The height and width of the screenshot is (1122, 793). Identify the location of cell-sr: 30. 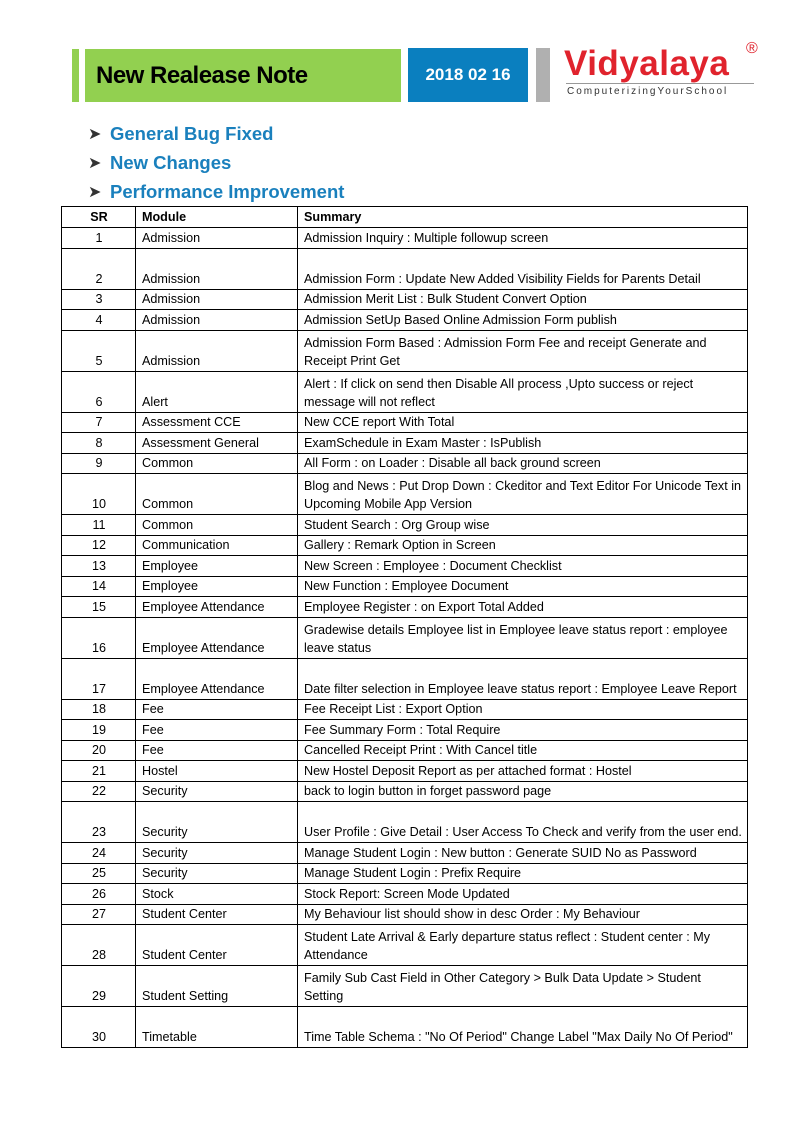
(98, 1027).